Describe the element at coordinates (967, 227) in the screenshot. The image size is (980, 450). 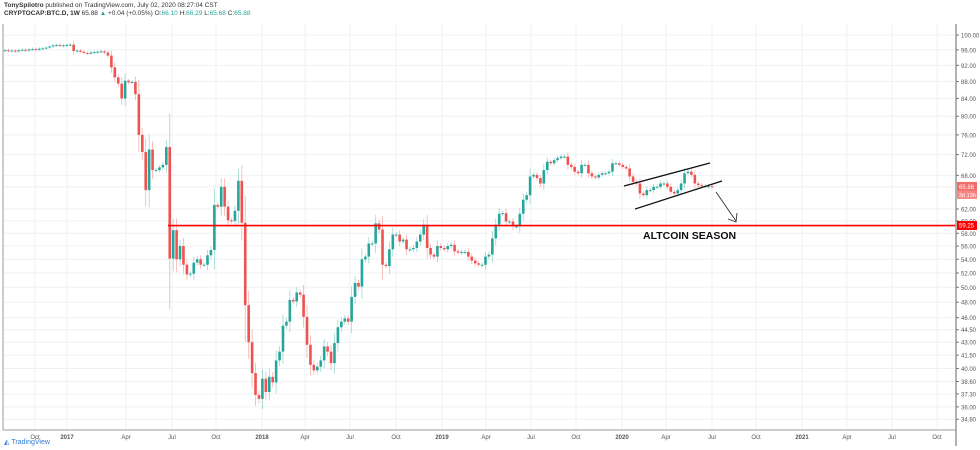
I see `level-price-text: 59.25` at that location.